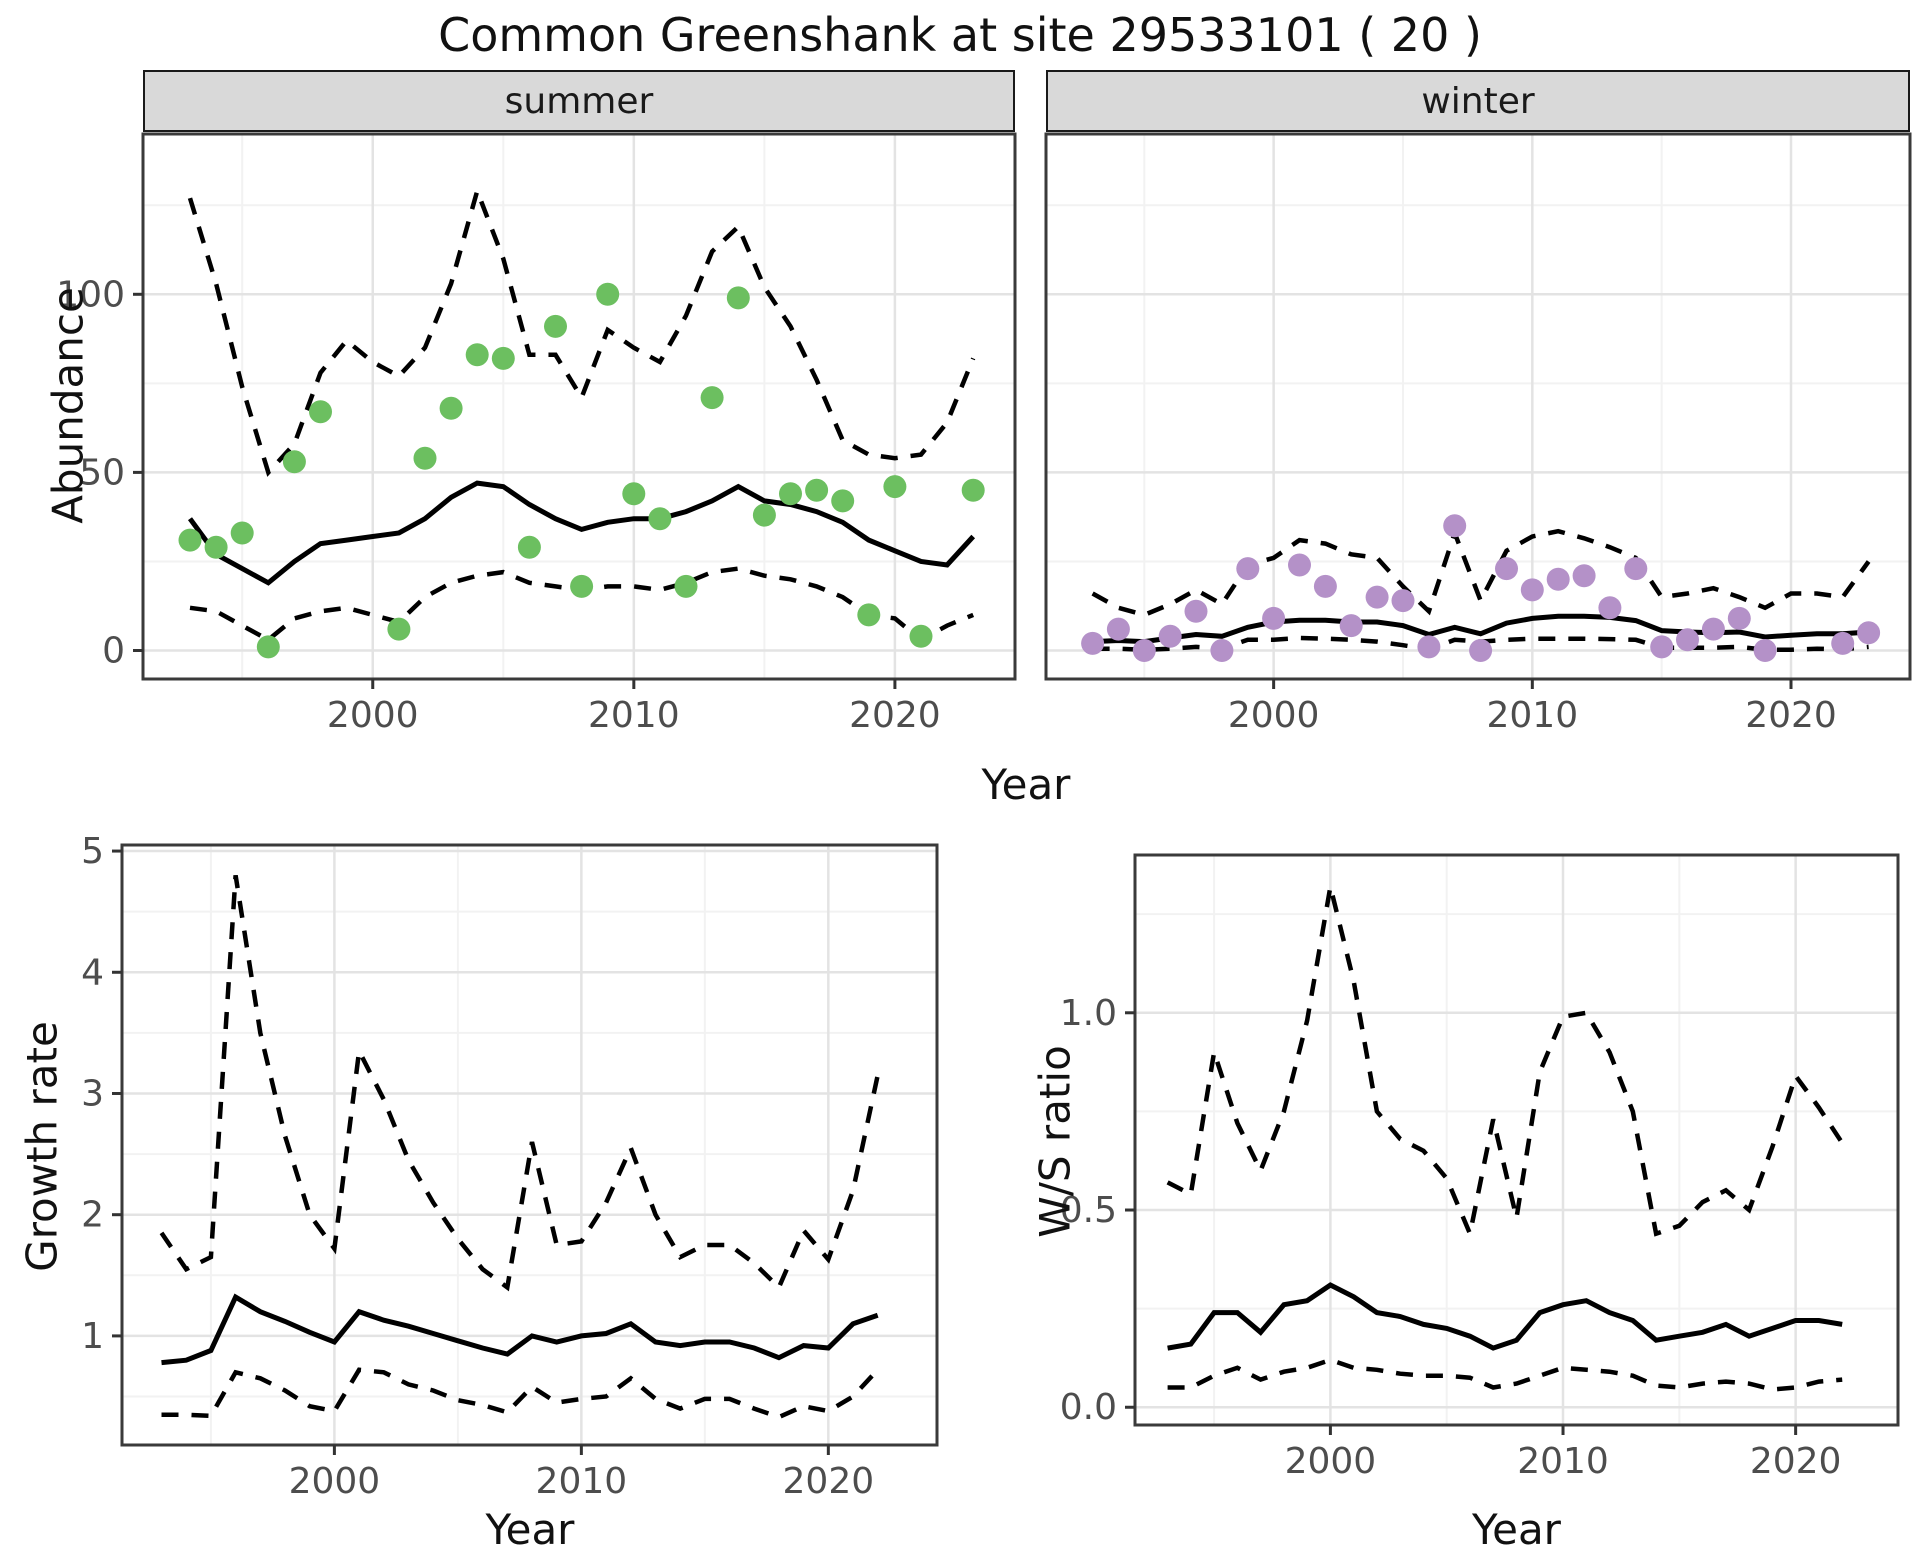 The image size is (1920, 1560). What do you see at coordinates (92, 1336) in the screenshot?
I see `growth-y-tick-label: 1` at bounding box center [92, 1336].